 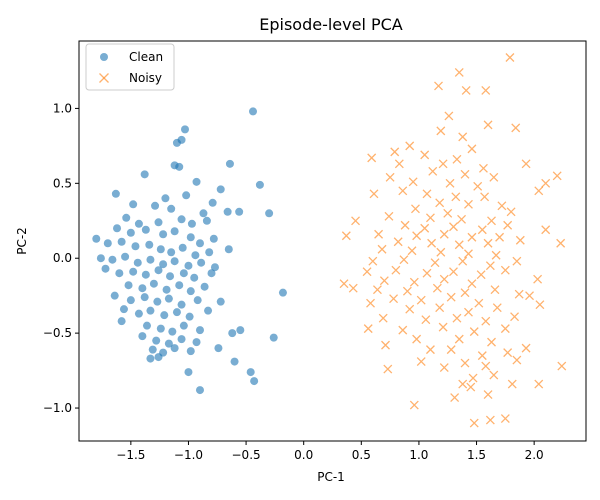 I want to click on y-tick-label: 0.5, so click(x=62, y=183).